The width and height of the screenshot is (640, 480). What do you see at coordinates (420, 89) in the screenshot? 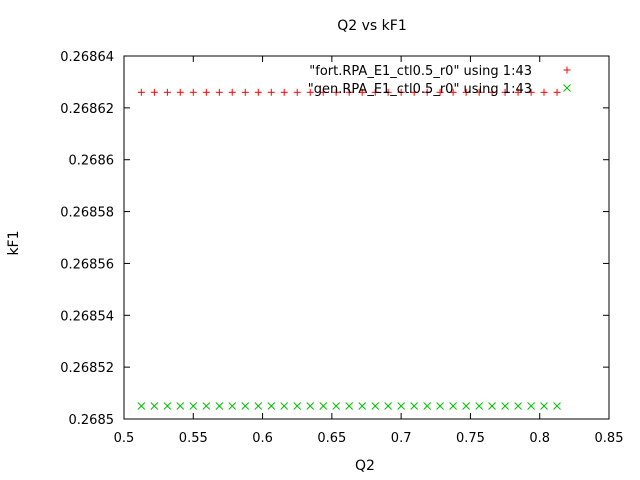
I see `legend-label-series-2: "gen.RPA_E1_ctl0.5_r0" using 1:43` at bounding box center [420, 89].